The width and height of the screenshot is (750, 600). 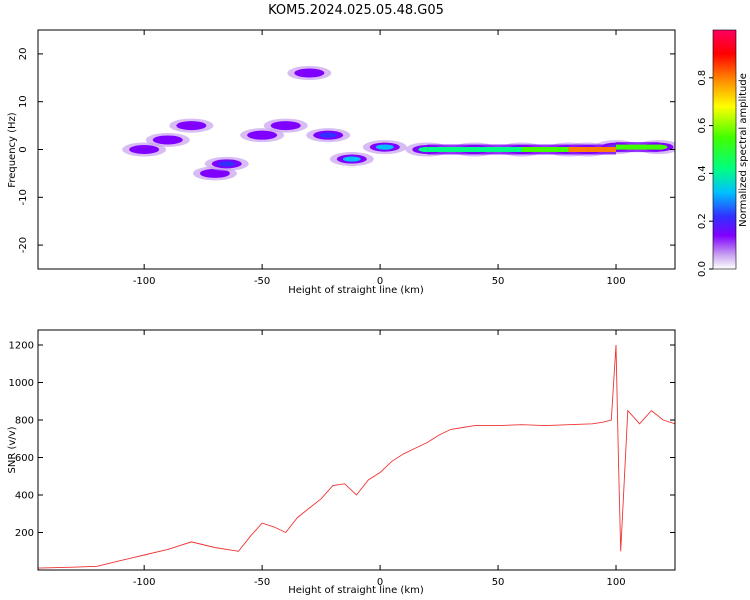 What do you see at coordinates (24, 533) in the screenshot?
I see `snr-y-tick-label: 200` at bounding box center [24, 533].